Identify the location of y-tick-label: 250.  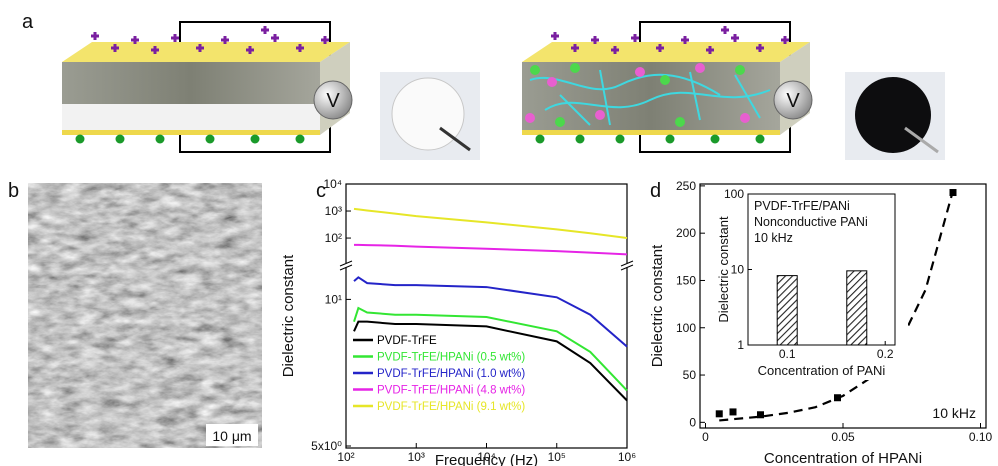
(686, 186).